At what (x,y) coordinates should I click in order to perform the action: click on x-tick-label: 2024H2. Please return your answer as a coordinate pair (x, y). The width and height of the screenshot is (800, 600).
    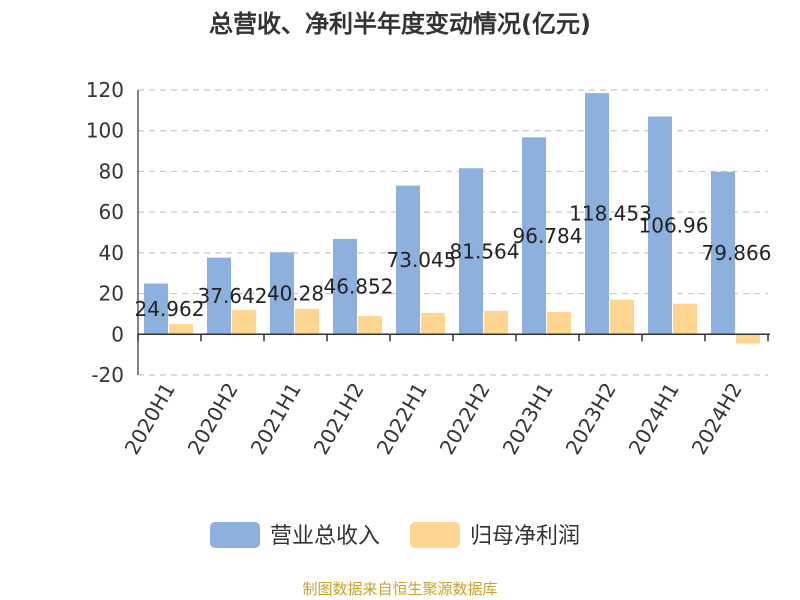
    Looking at the image, I should click on (717, 419).